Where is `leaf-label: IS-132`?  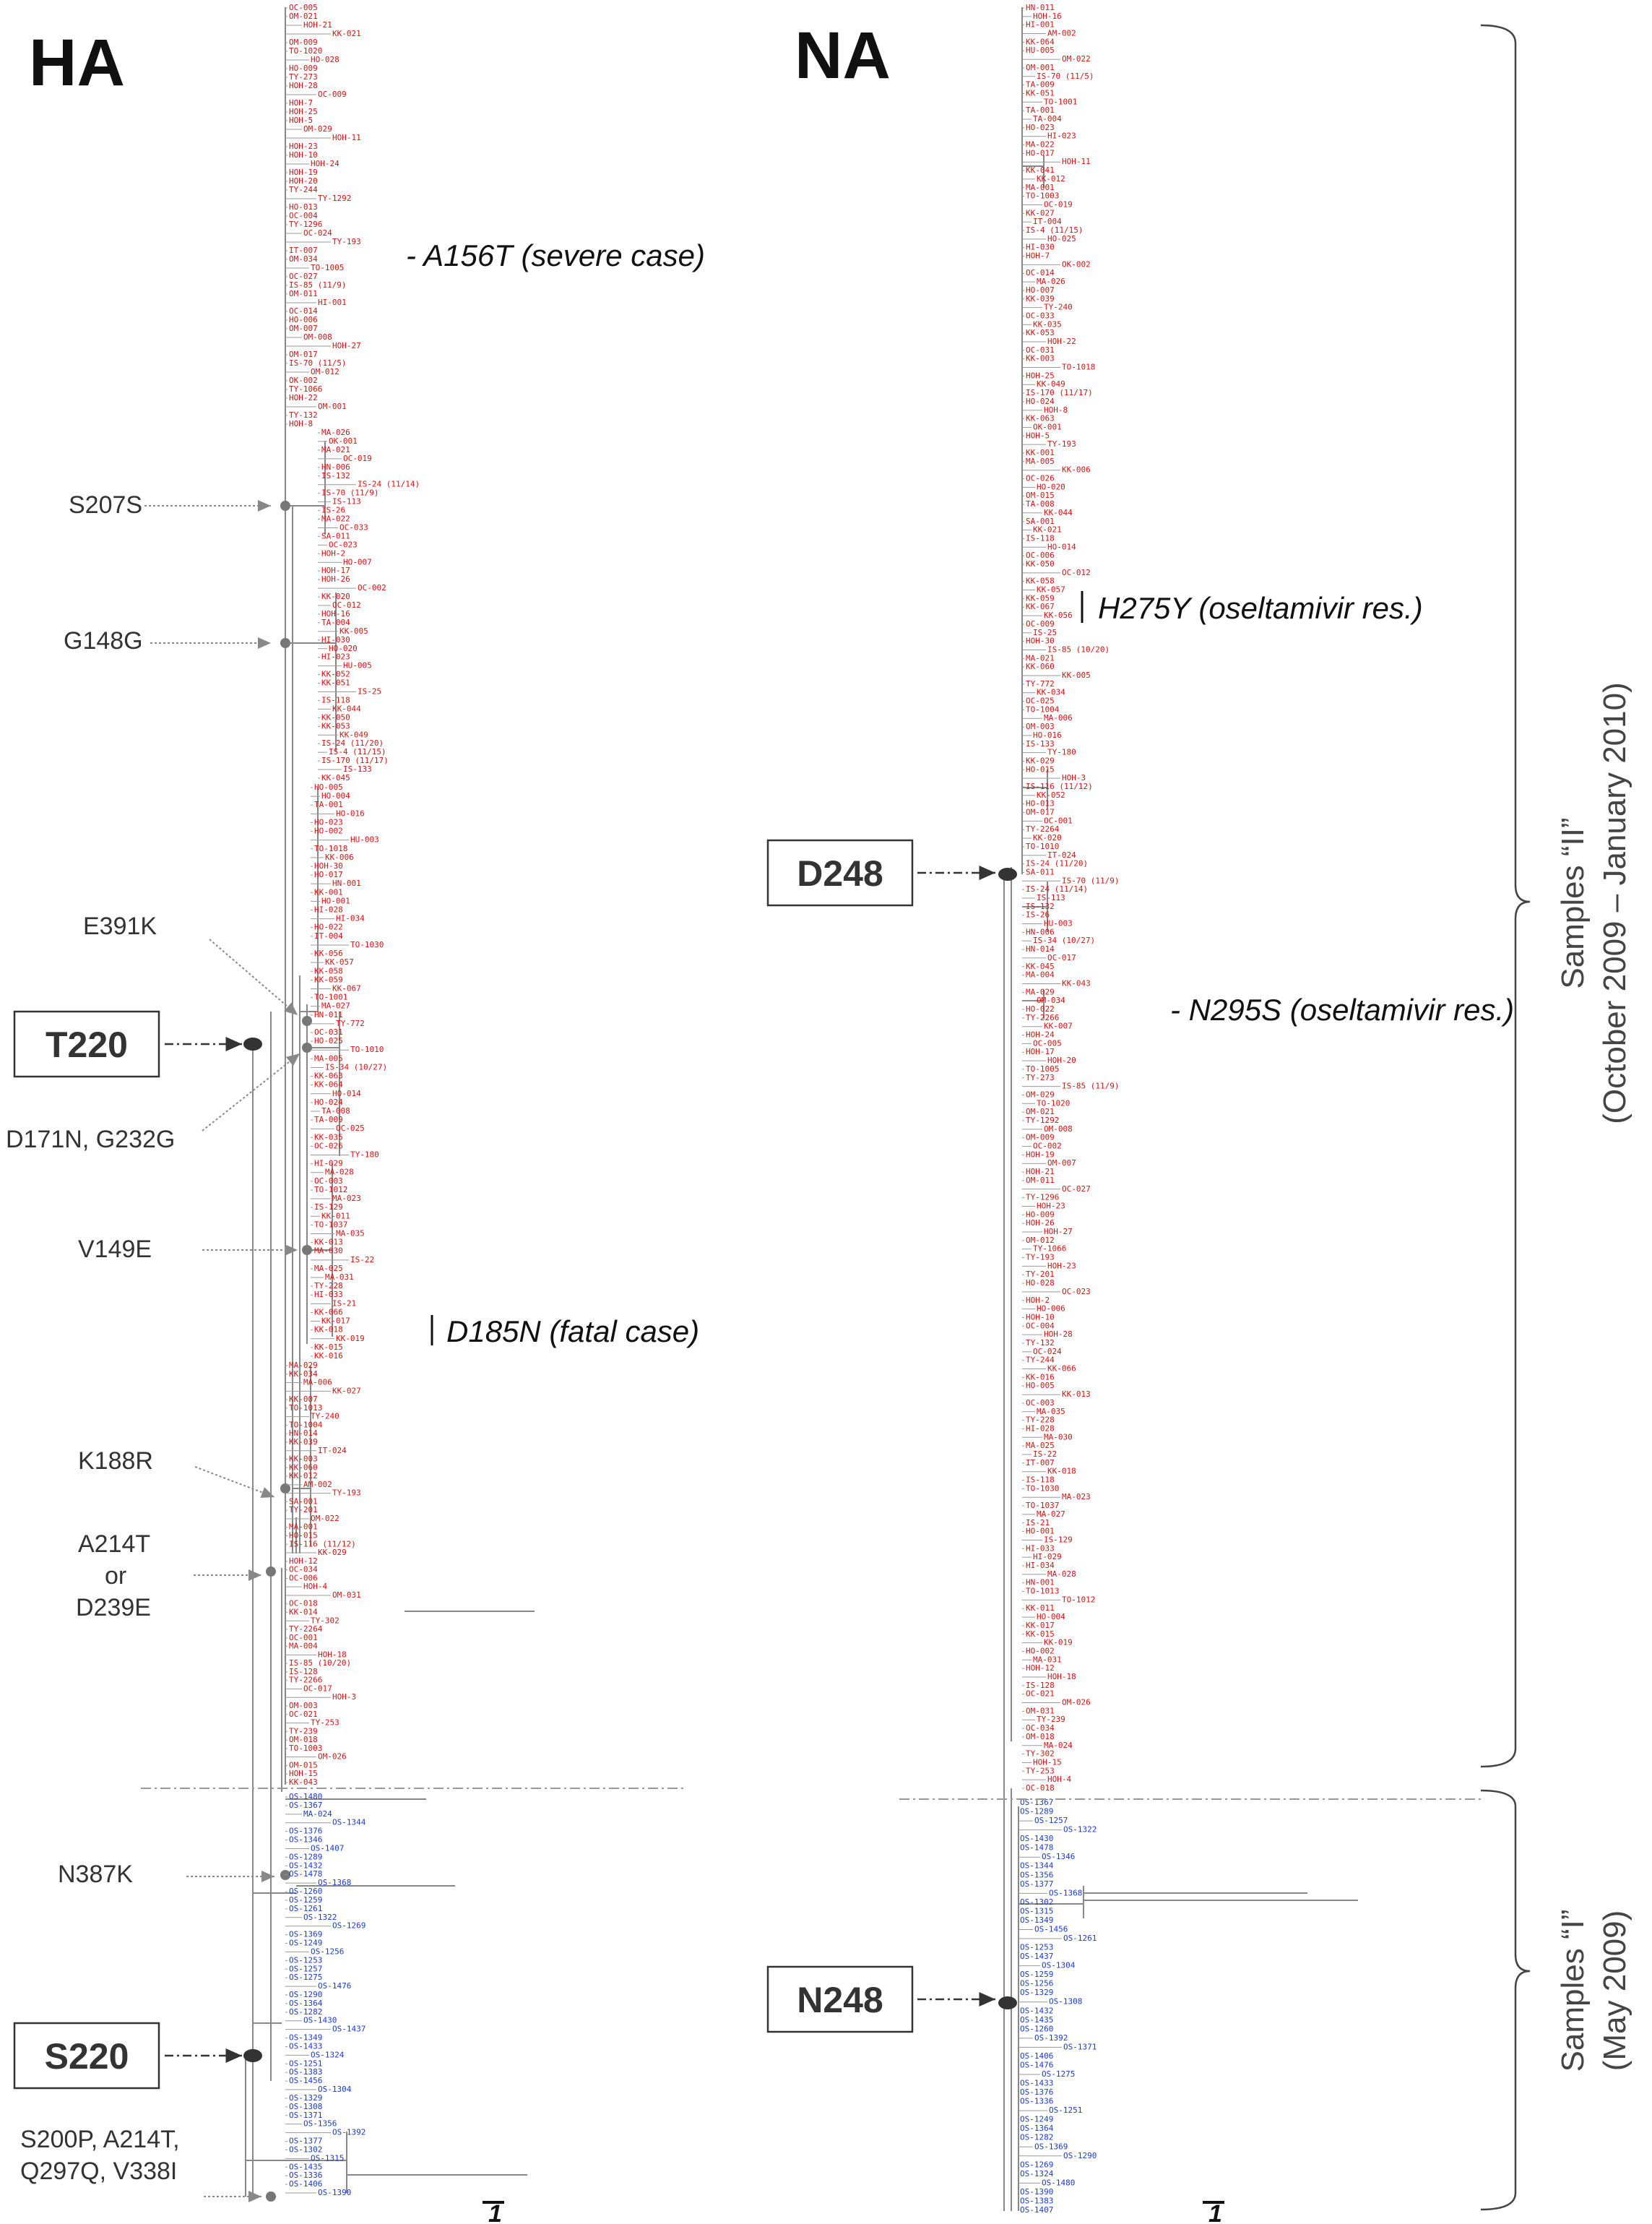 leaf-label: IS-132 is located at coordinates (1040, 906).